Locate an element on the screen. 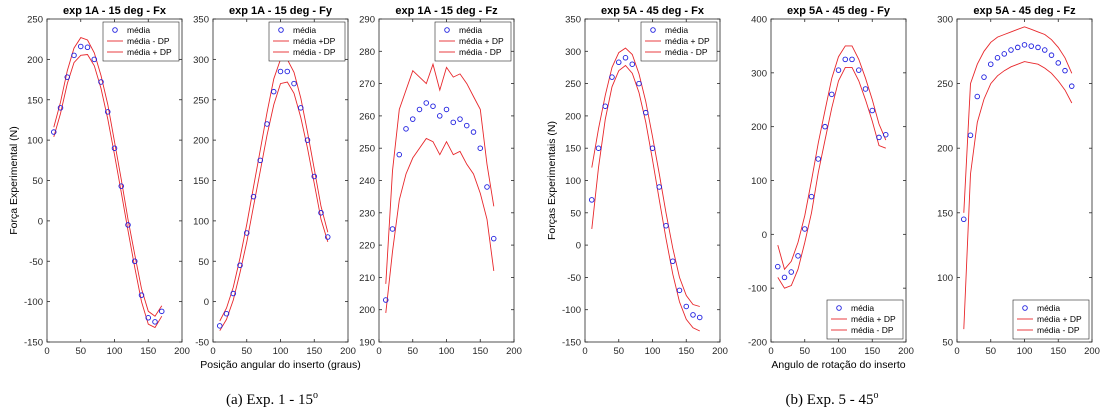 This screenshot has height=417, width=1120. caption-b: (b) Exp. 5 - 45o is located at coordinates (832, 399).